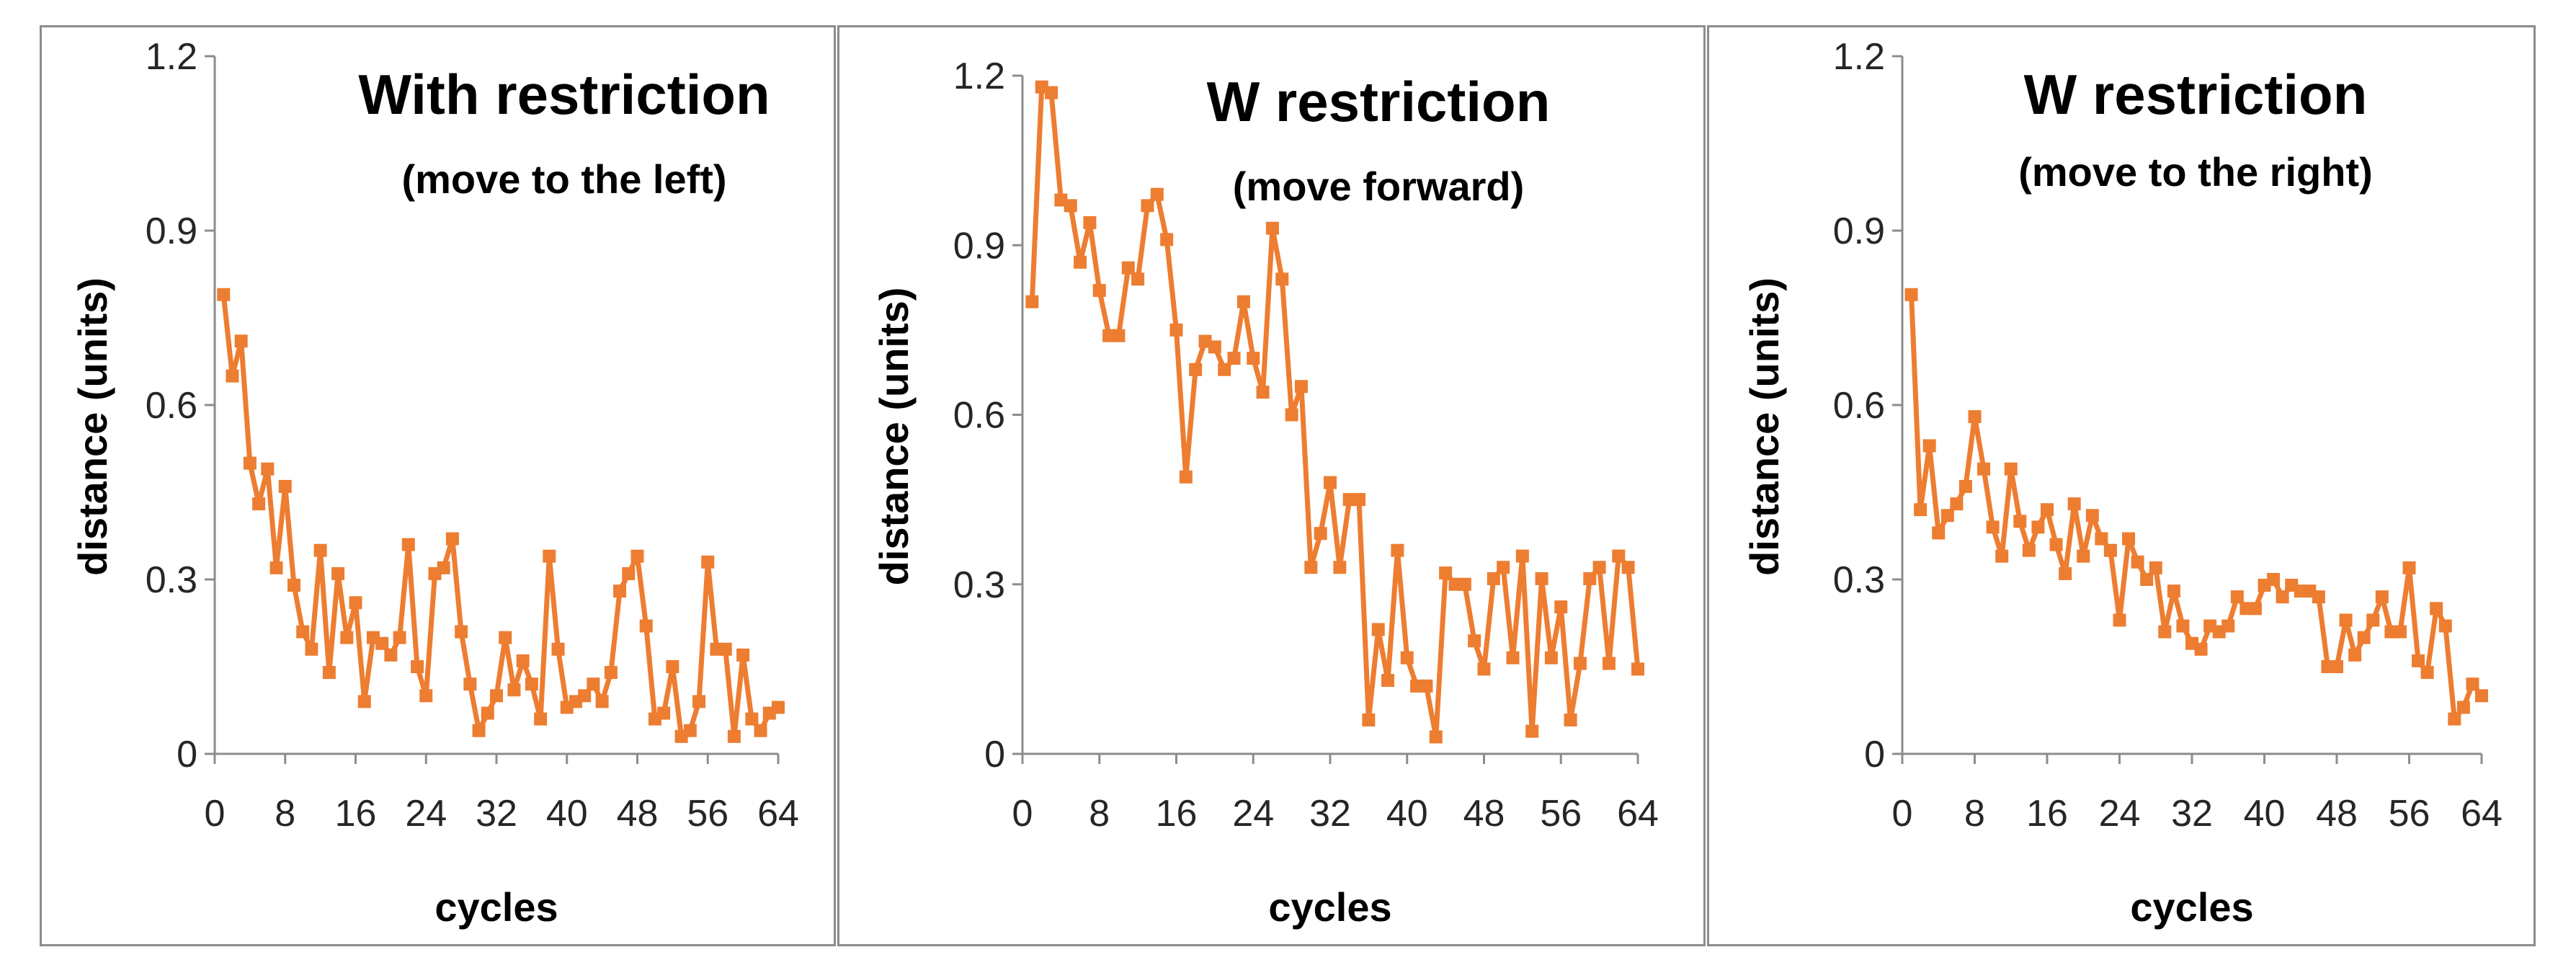 The image size is (2576, 978). What do you see at coordinates (1561, 814) in the screenshot?
I see `x-tick-label: 56` at bounding box center [1561, 814].